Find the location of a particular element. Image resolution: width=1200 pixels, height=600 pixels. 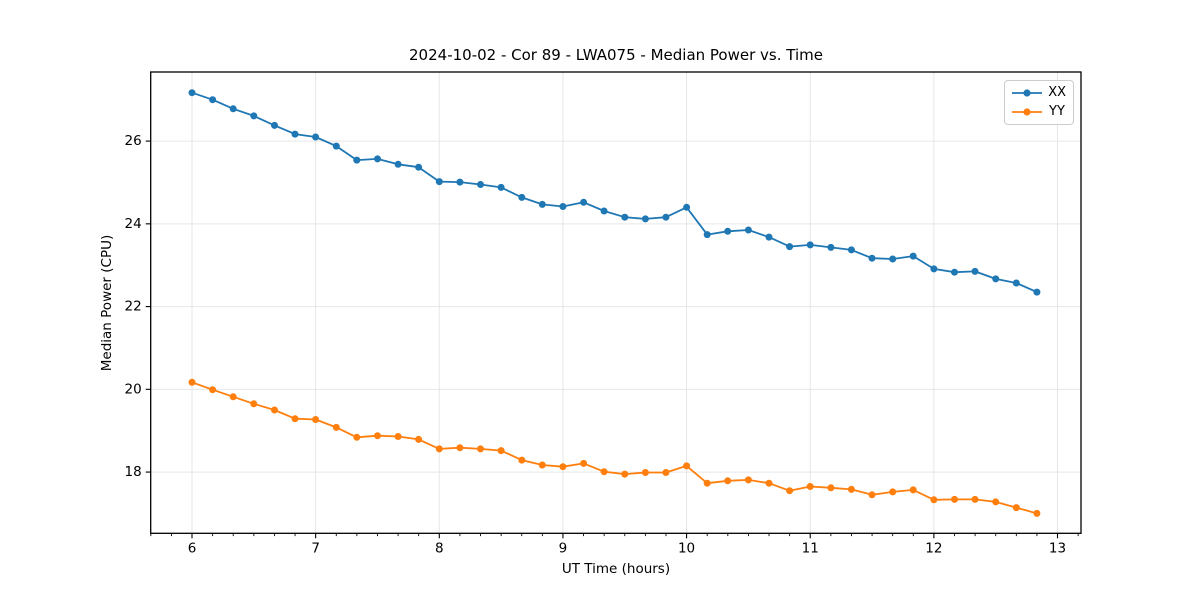

legend-item-xx: XX is located at coordinates (1038, 93).